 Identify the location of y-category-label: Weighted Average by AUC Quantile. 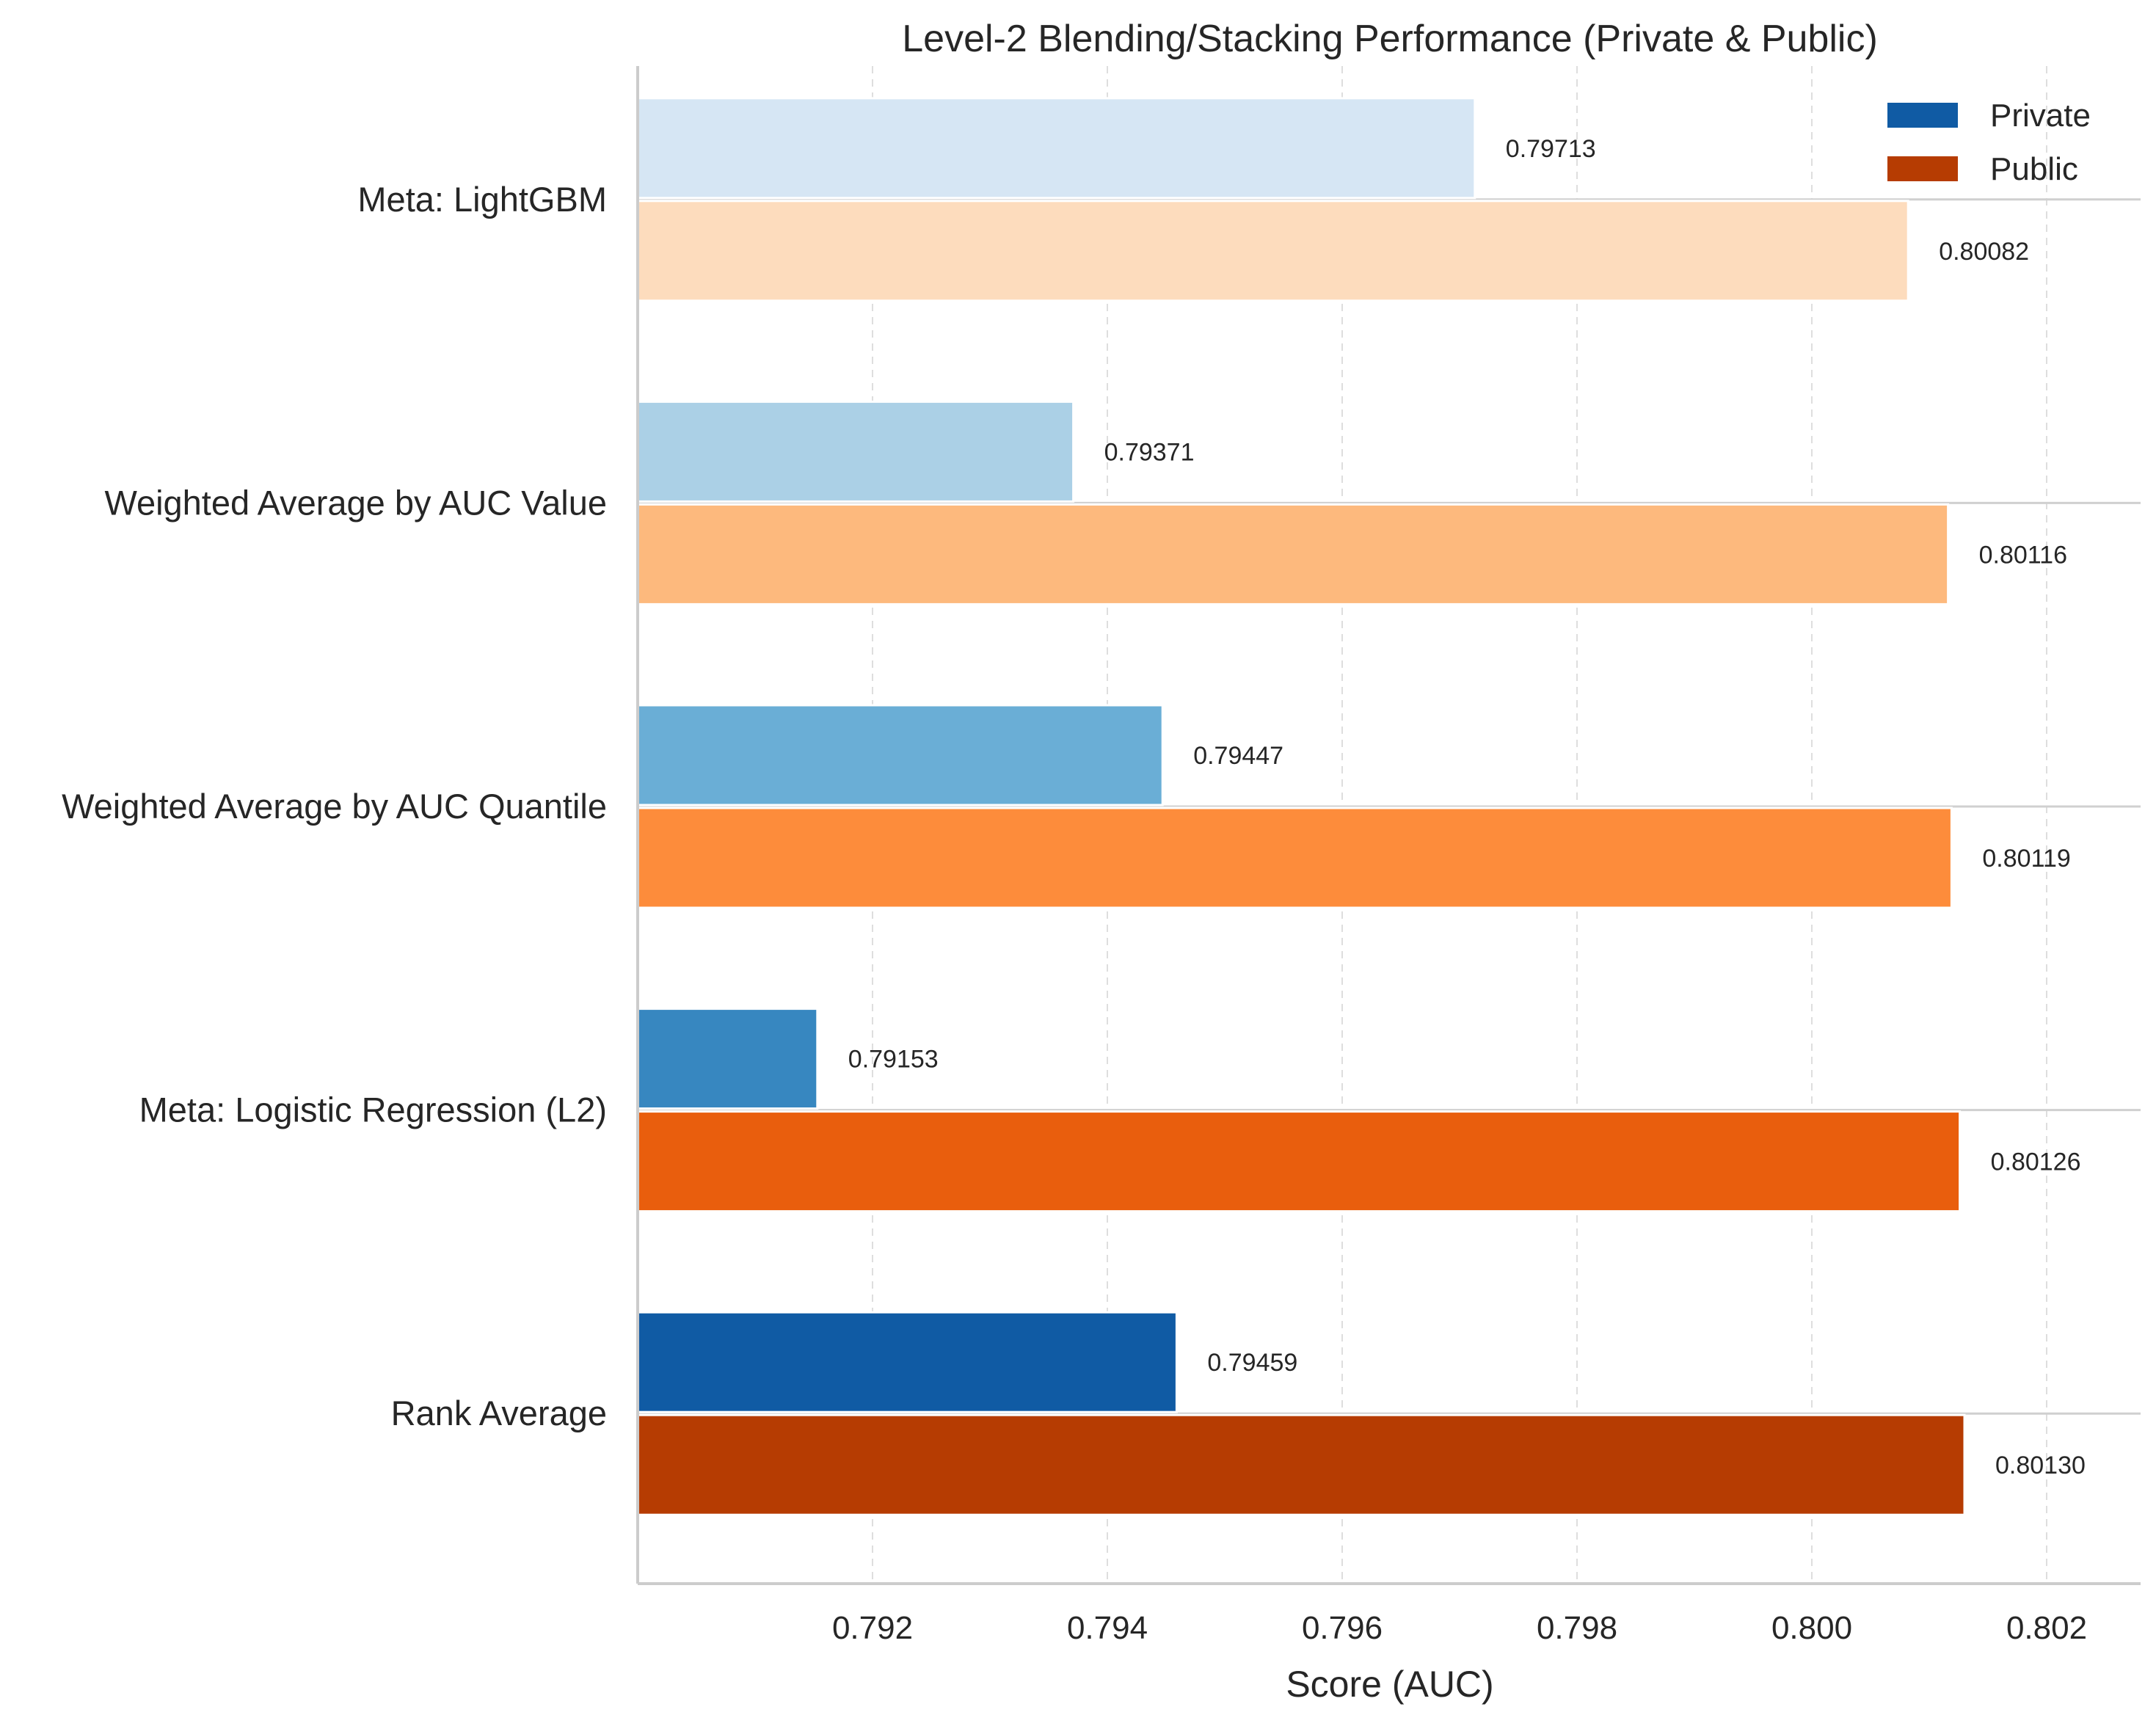
(334, 806).